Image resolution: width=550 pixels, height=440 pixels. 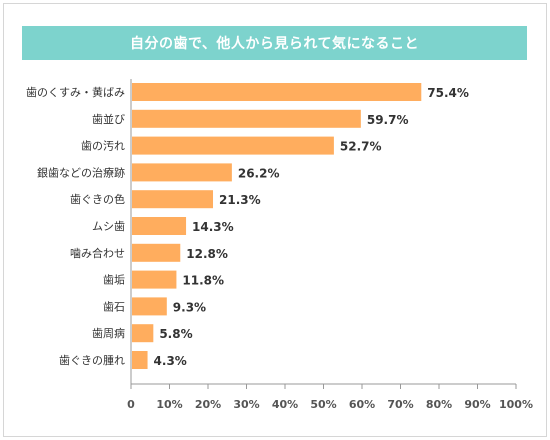 I want to click on category-label: 歯の汚れ, so click(x=103, y=146).